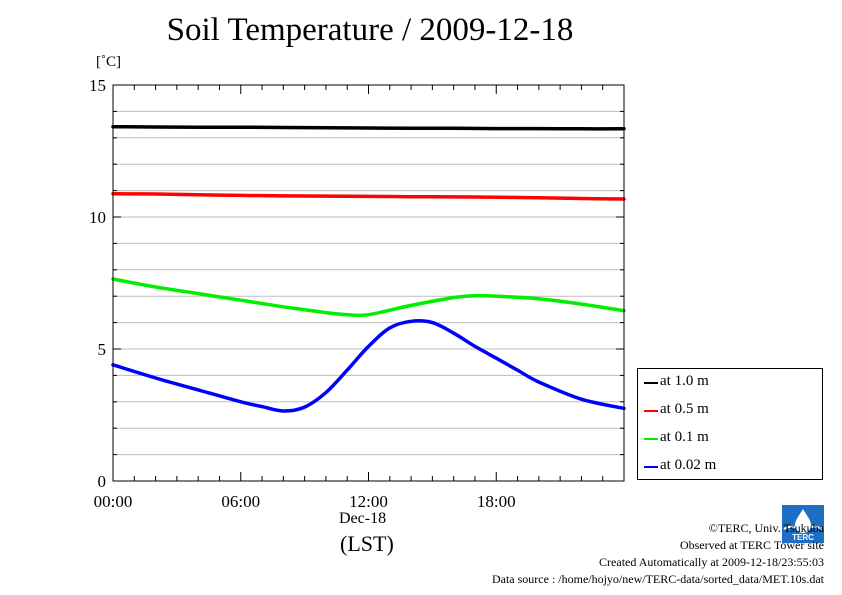  What do you see at coordinates (684, 381) in the screenshot?
I see `legend-label: at 1.0 m` at bounding box center [684, 381].